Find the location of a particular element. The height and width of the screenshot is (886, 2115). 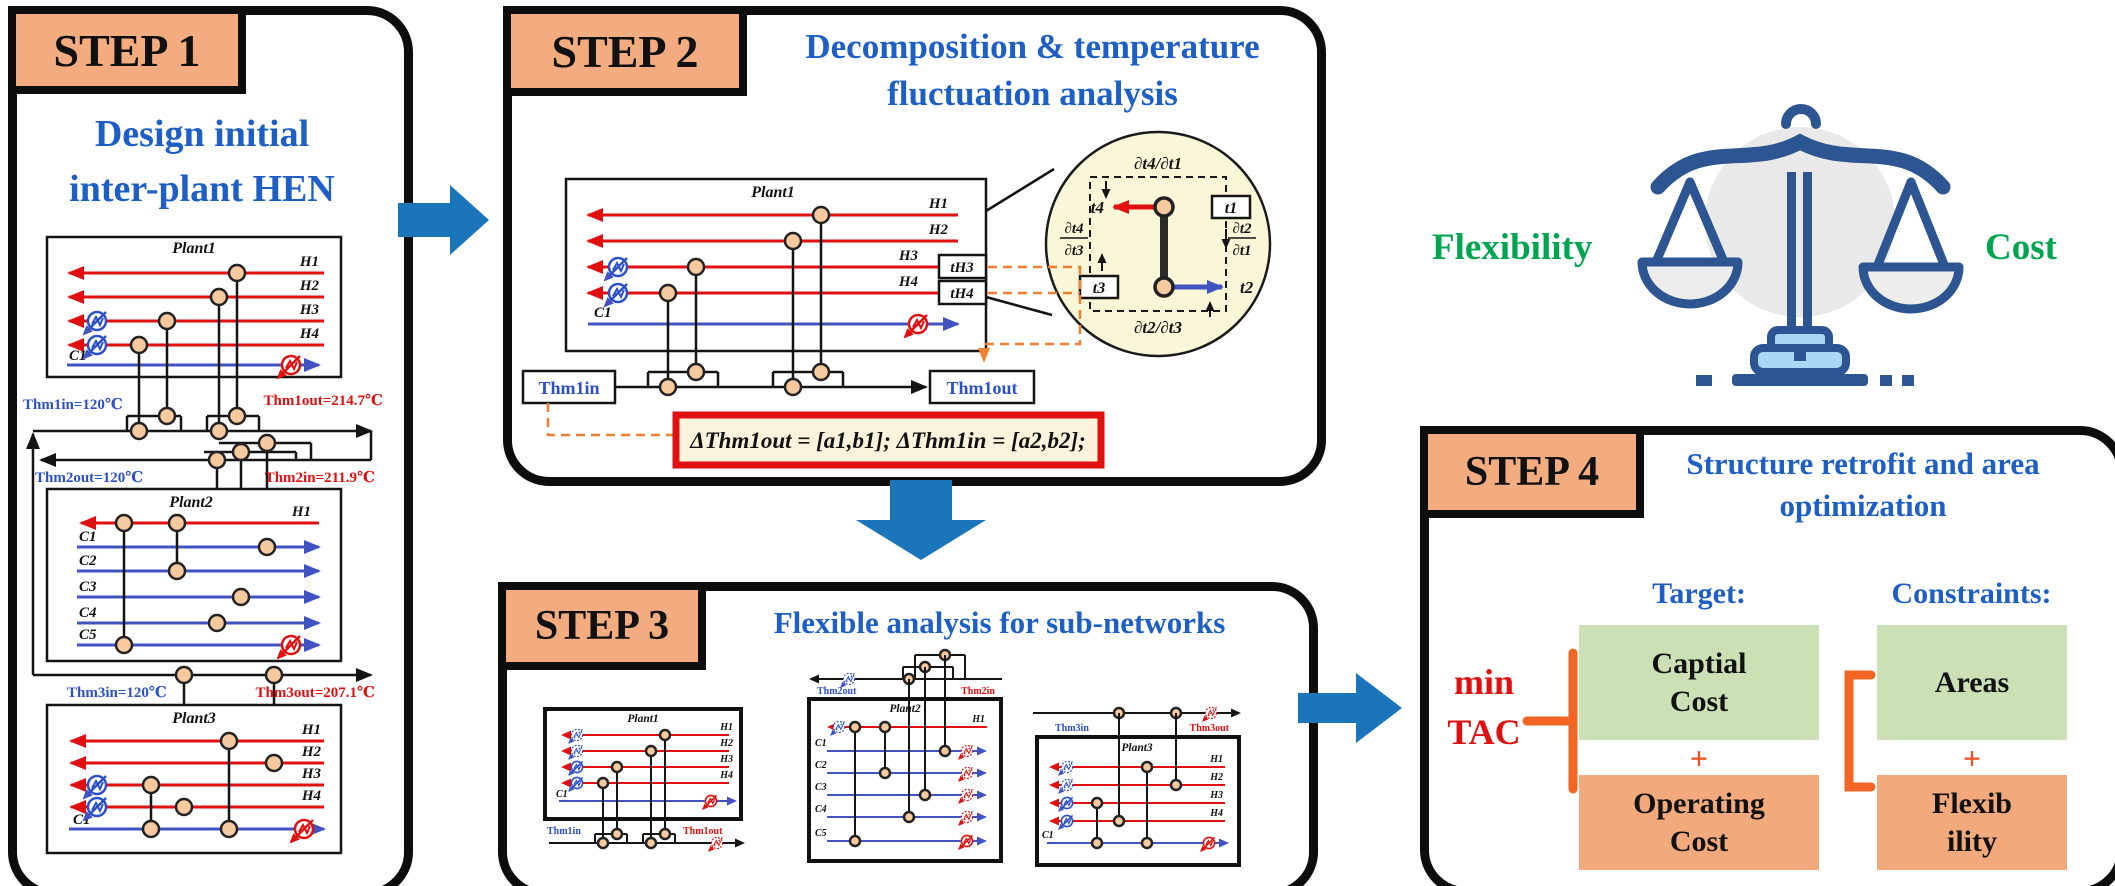

min-tac-label: min TAC is located at coordinates (1484, 707).